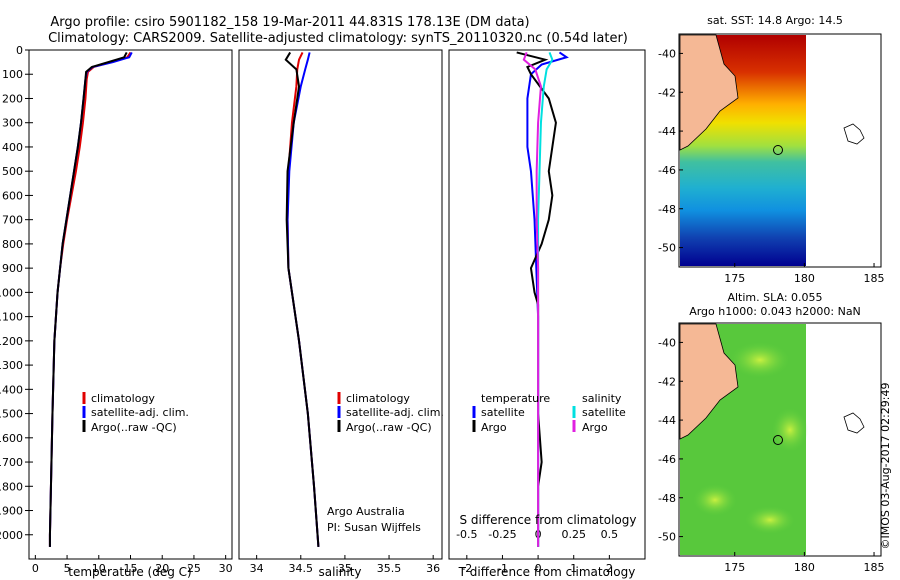  What do you see at coordinates (874, 567) in the screenshot?
I see `map-x-tick-label: 185` at bounding box center [874, 567].